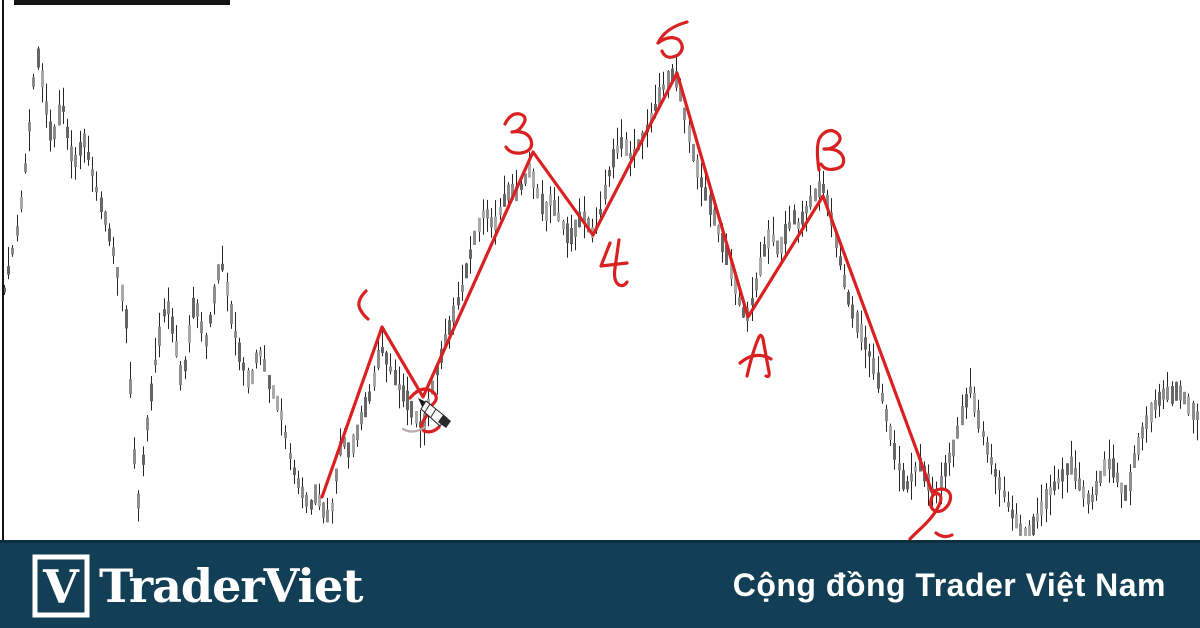 This screenshot has height=628, width=1200. I want to click on pencil-part, so click(444, 421).